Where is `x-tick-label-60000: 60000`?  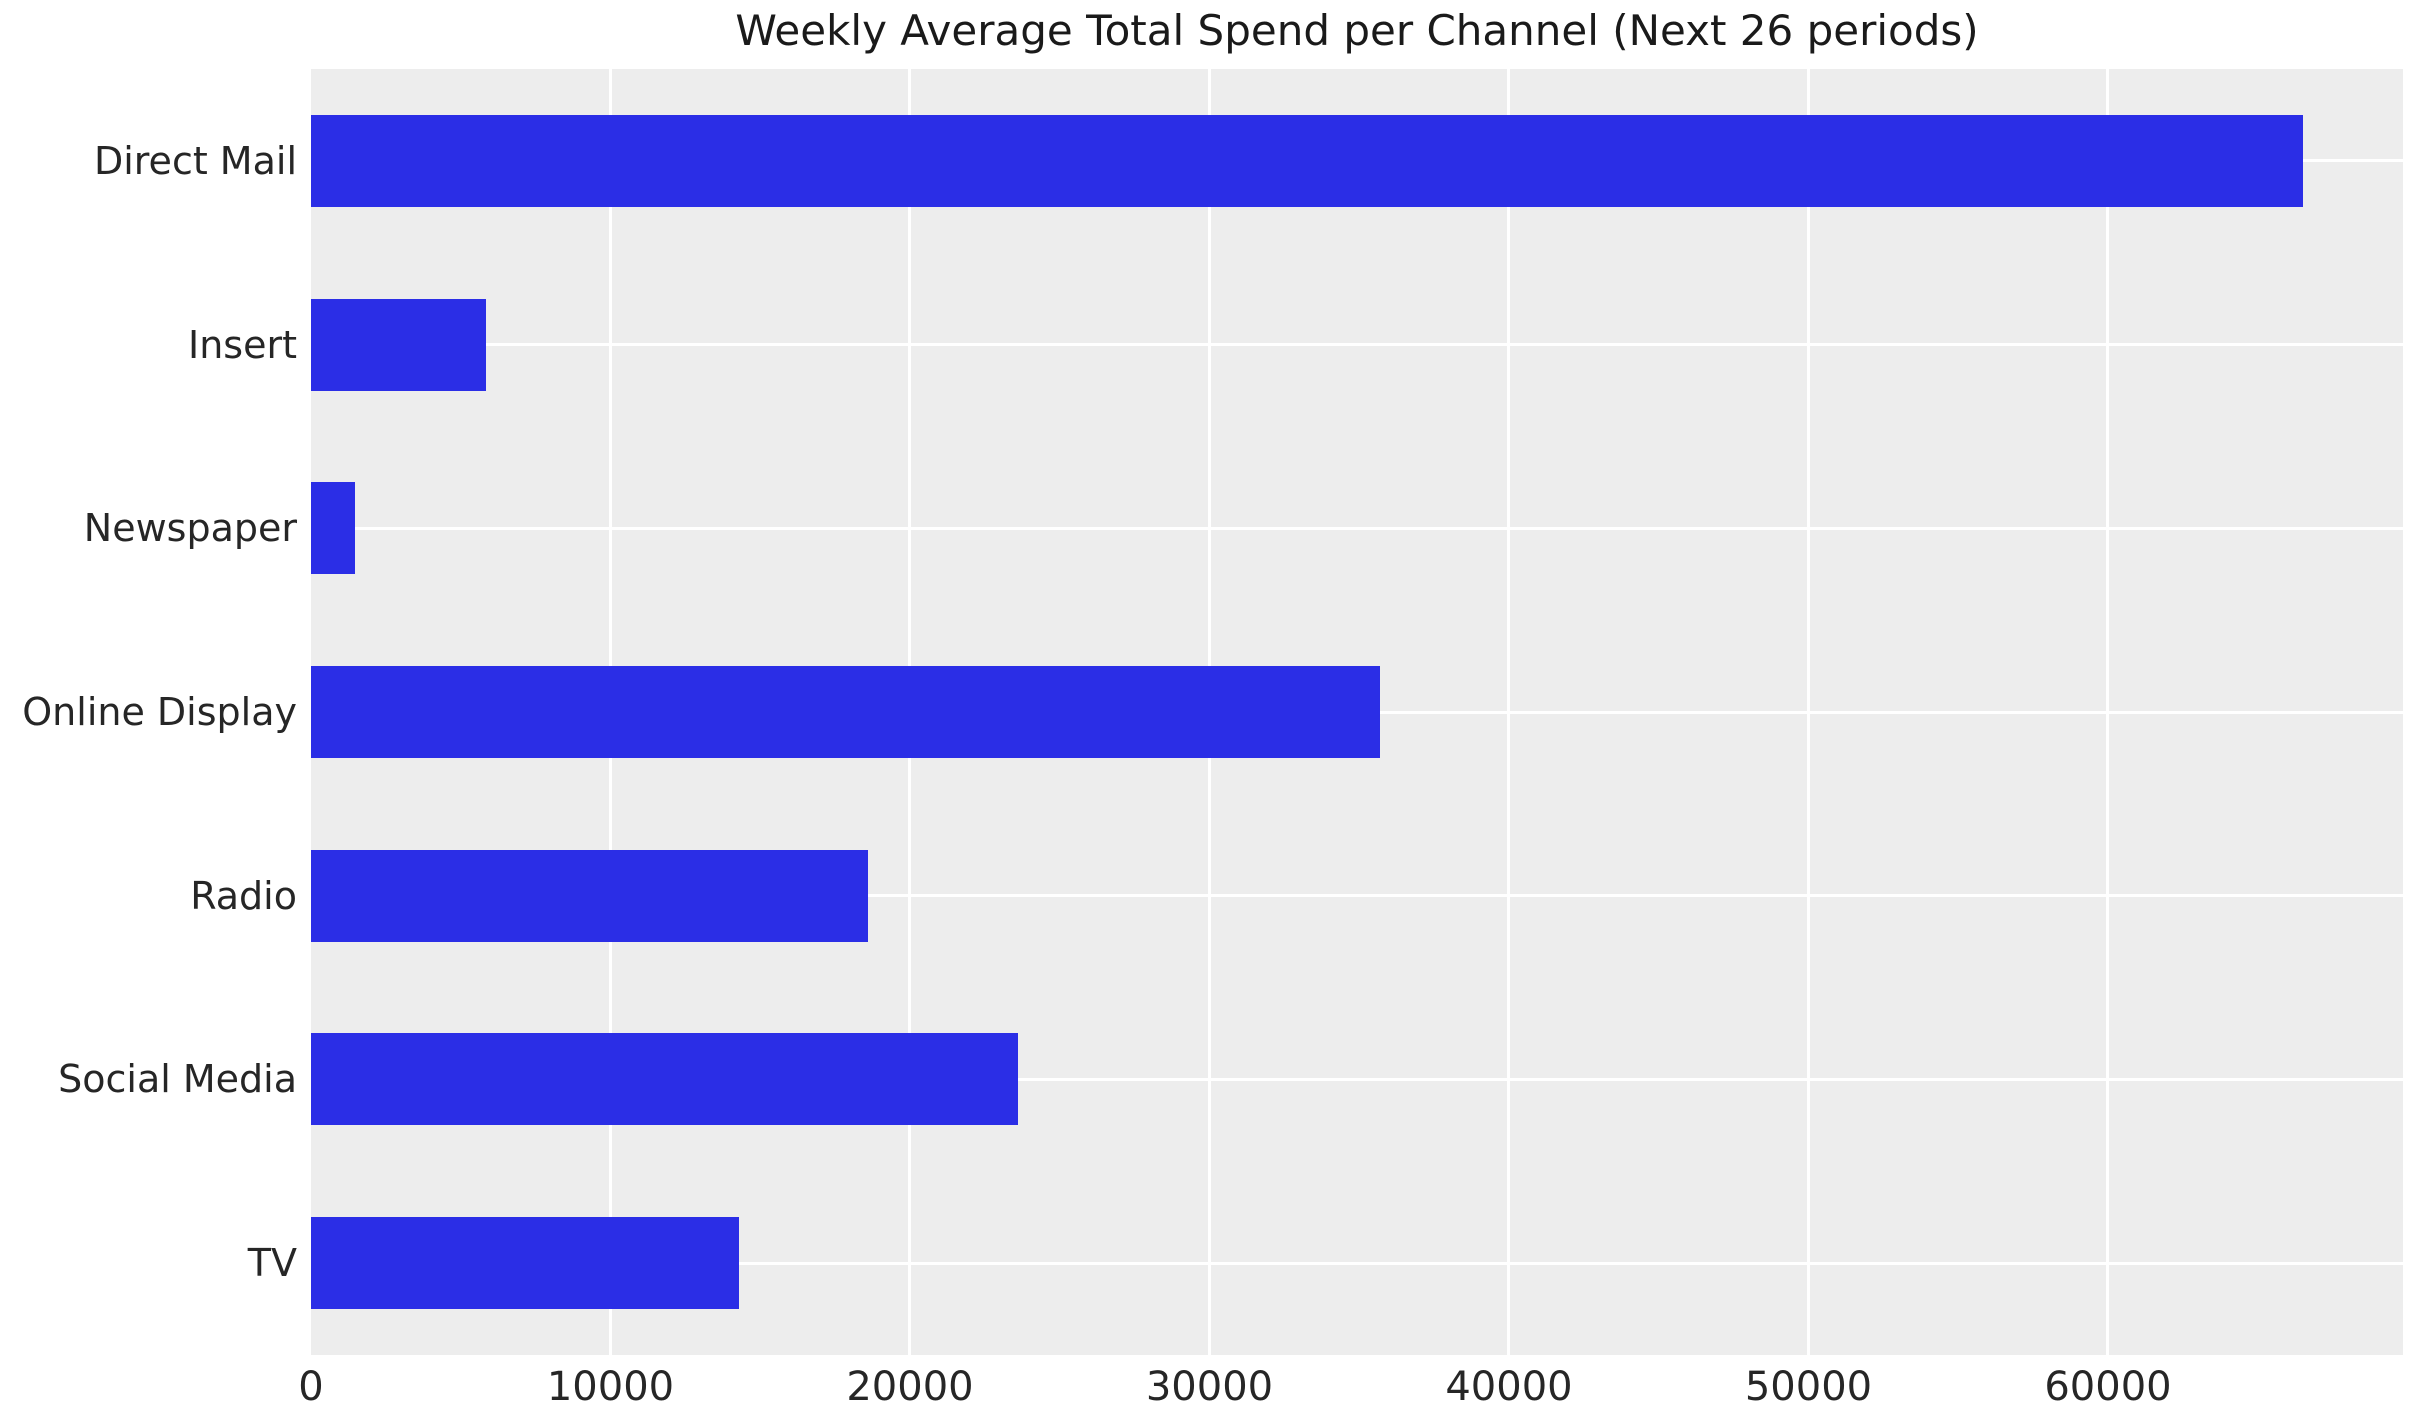
x-tick-label-60000: 60000 is located at coordinates (2108, 1387).